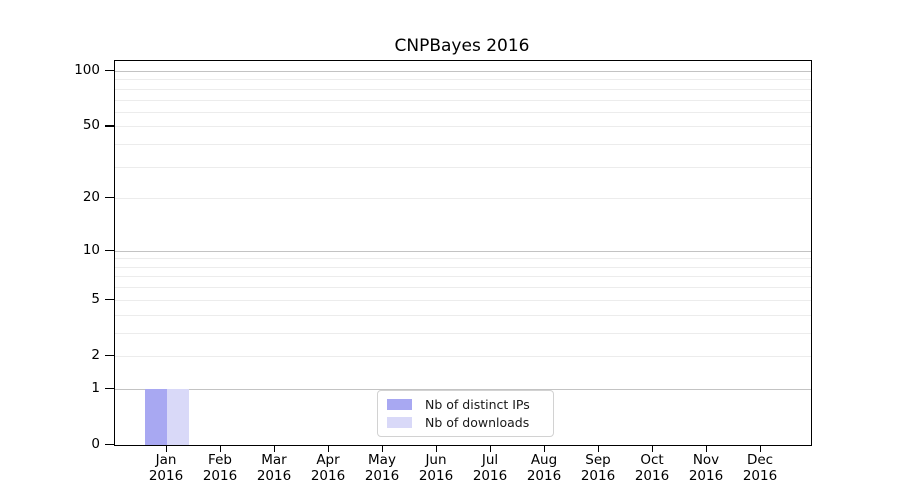  Describe the element at coordinates (544, 468) in the screenshot. I see `x-tick-label: Aug 2016` at that location.